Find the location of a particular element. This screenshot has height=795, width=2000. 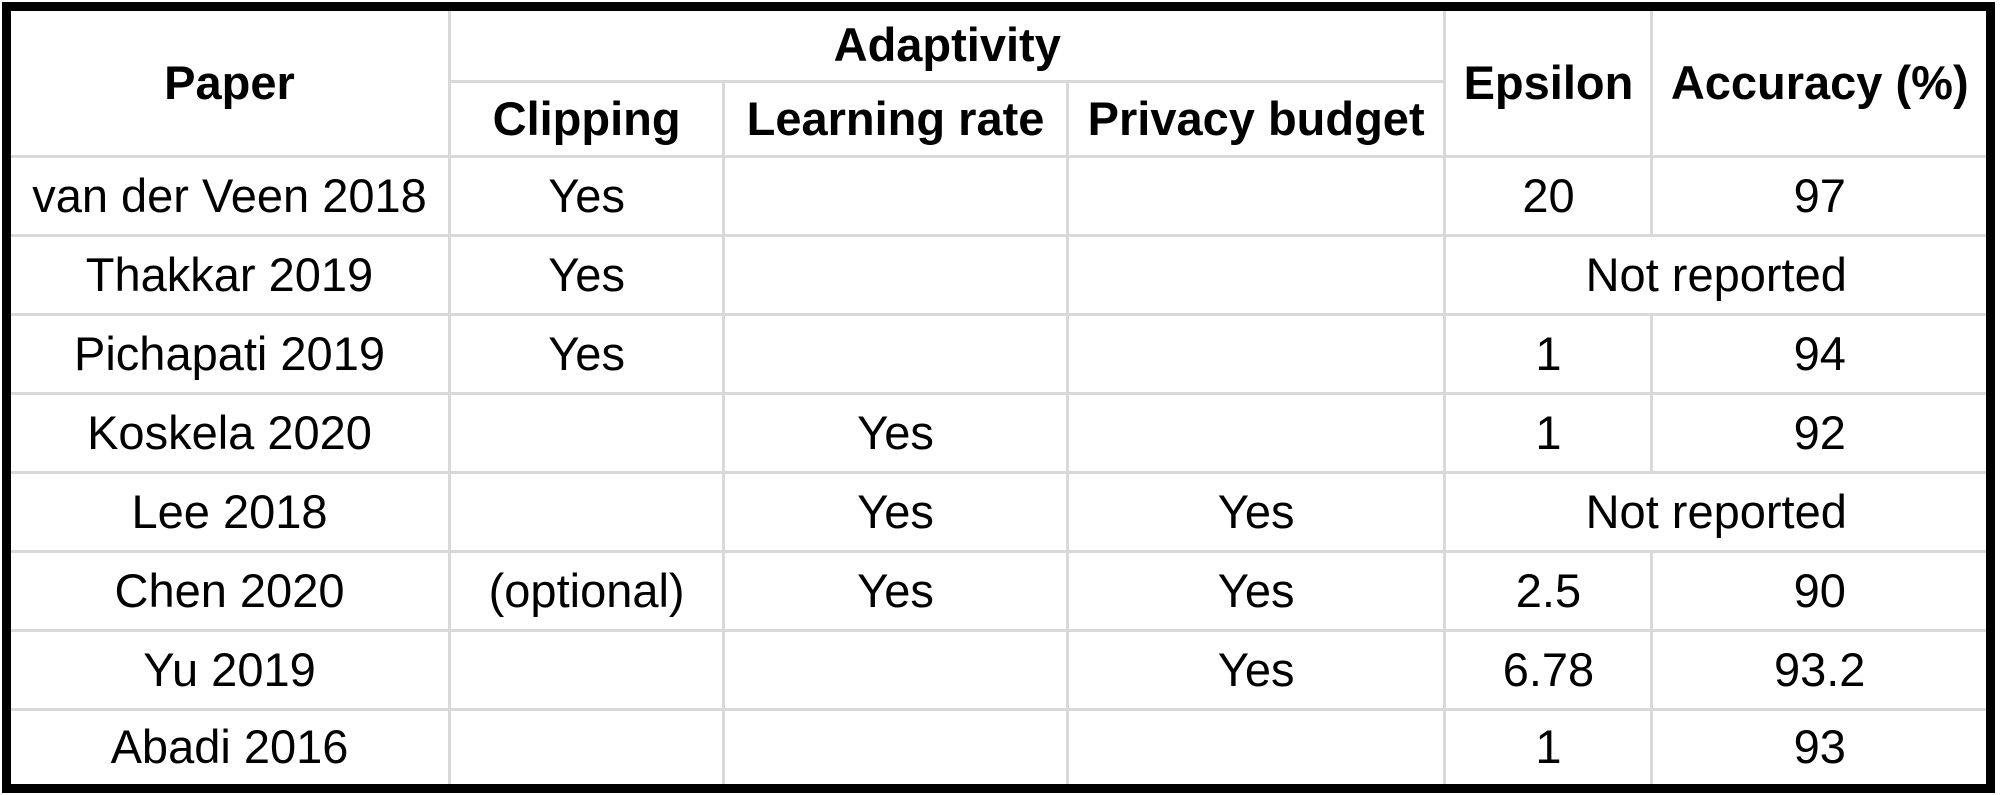

cell-paper: van der Veen 2018 is located at coordinates (228, 195).